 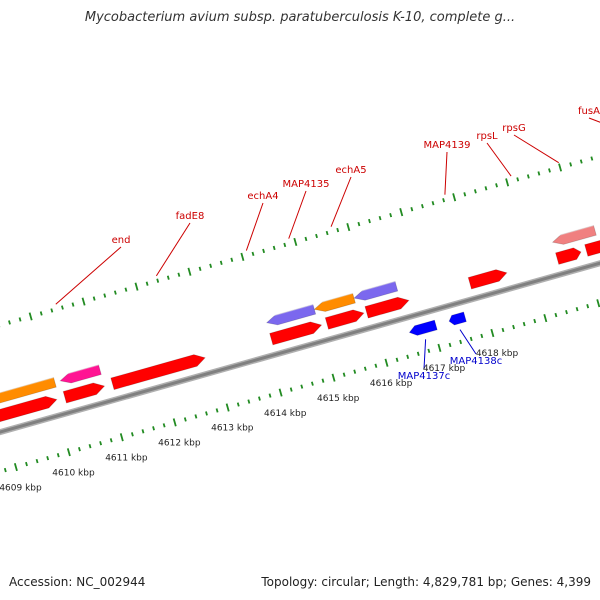 What do you see at coordinates (126, 459) in the screenshot?
I see `kbp-label: 4611 kbp` at bounding box center [126, 459].